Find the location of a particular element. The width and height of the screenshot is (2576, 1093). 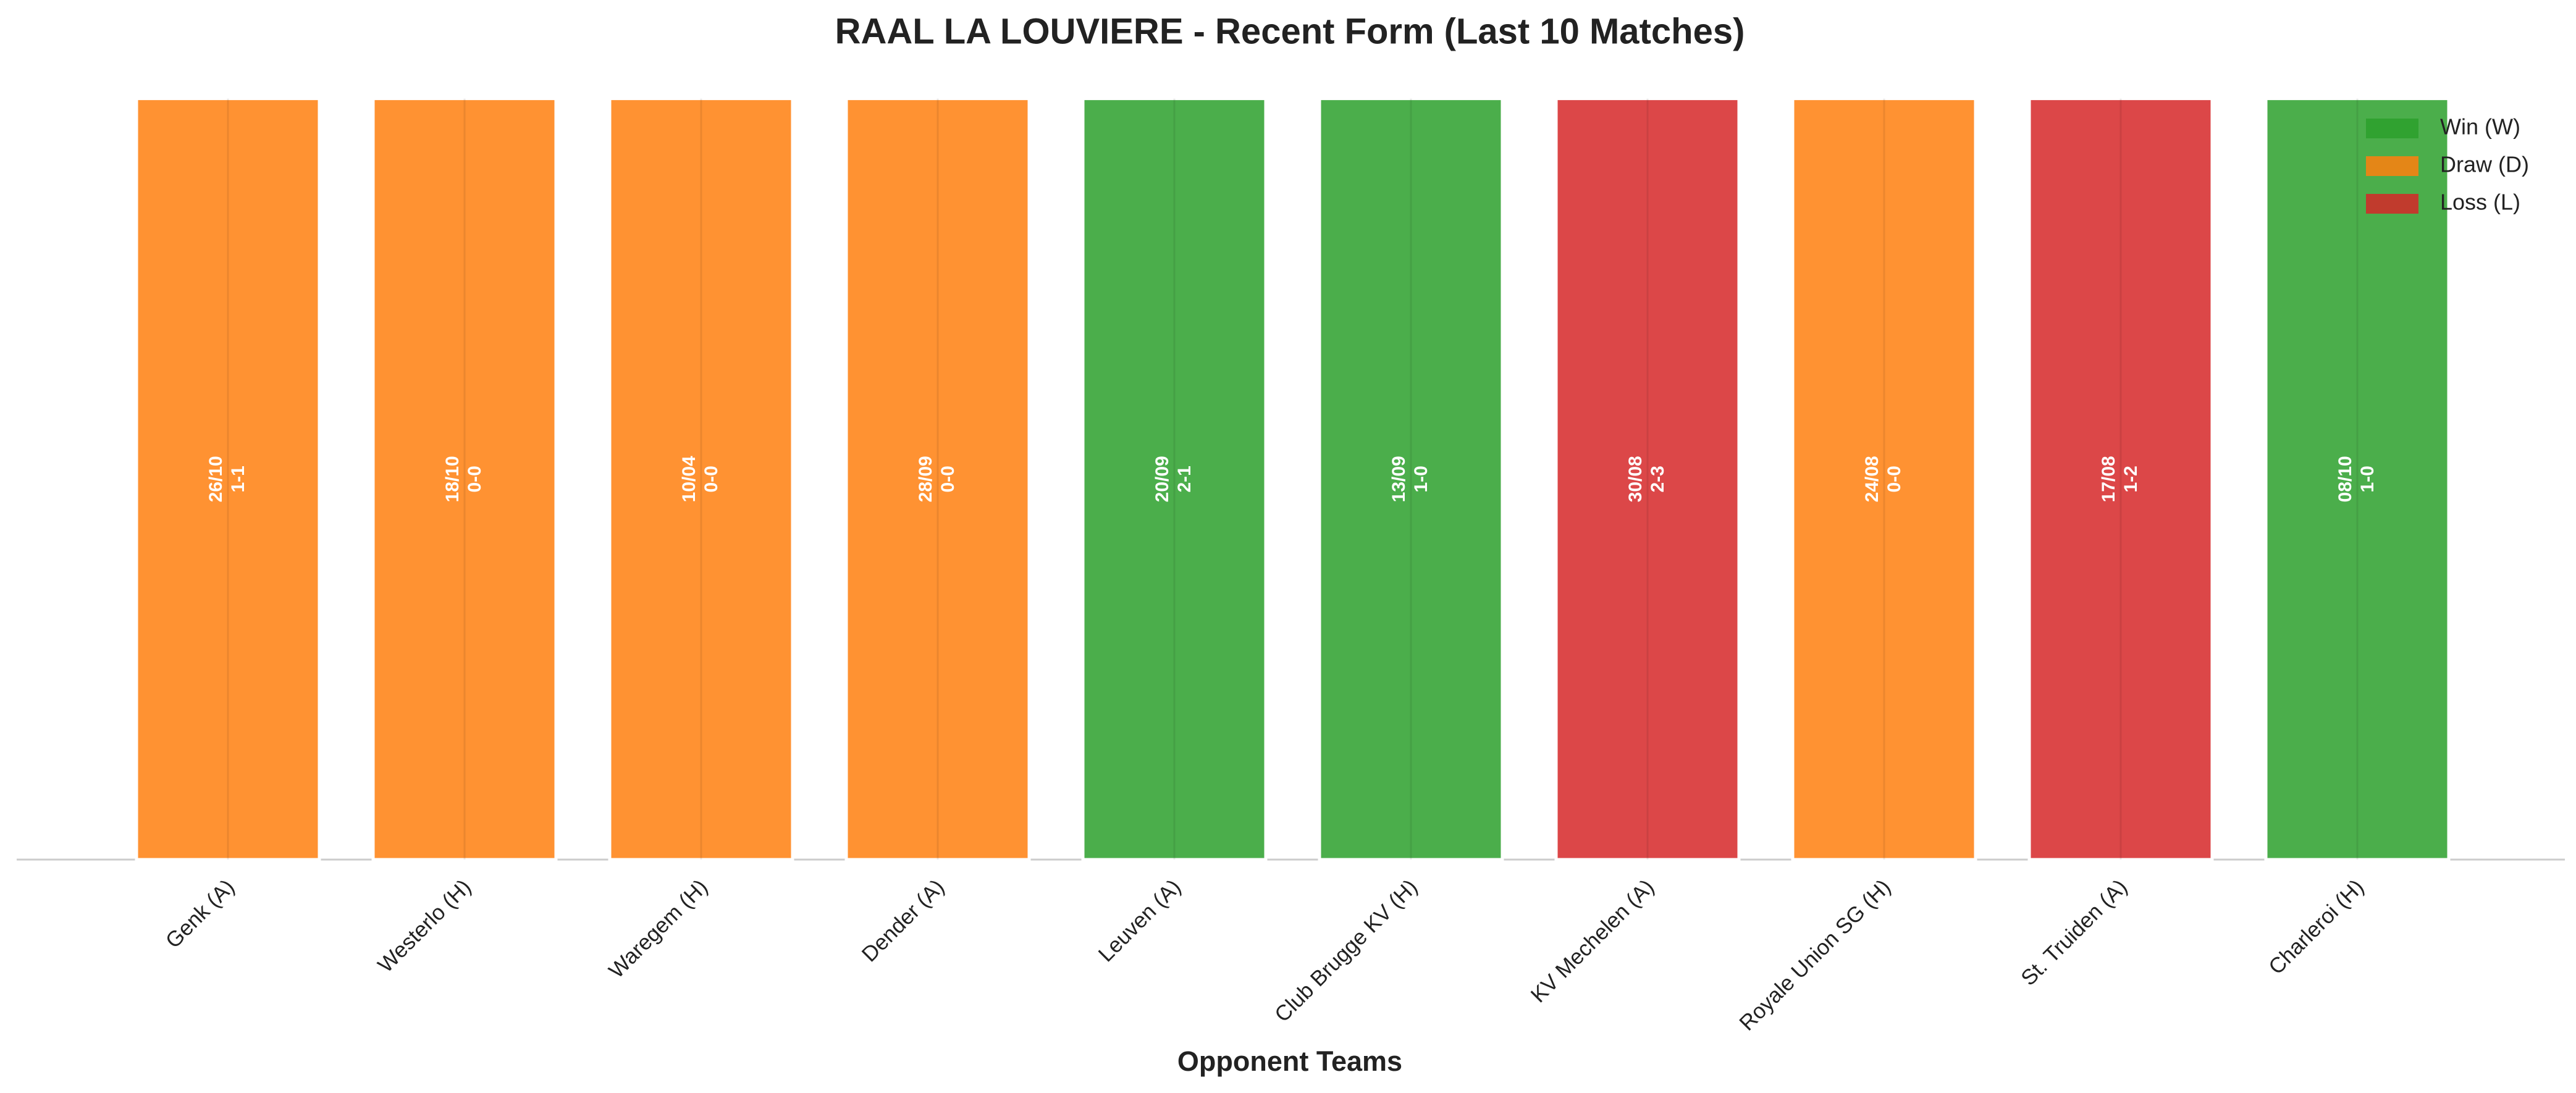

bar-date-label: 30/08 is located at coordinates (1635, 479).